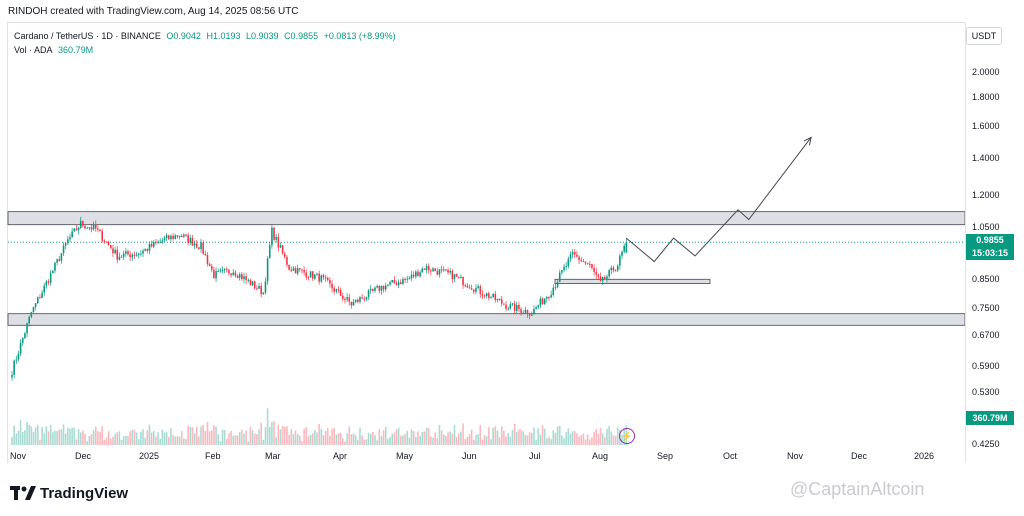 This screenshot has width=1024, height=516. I want to click on price-tick: 1.4000, so click(986, 158).